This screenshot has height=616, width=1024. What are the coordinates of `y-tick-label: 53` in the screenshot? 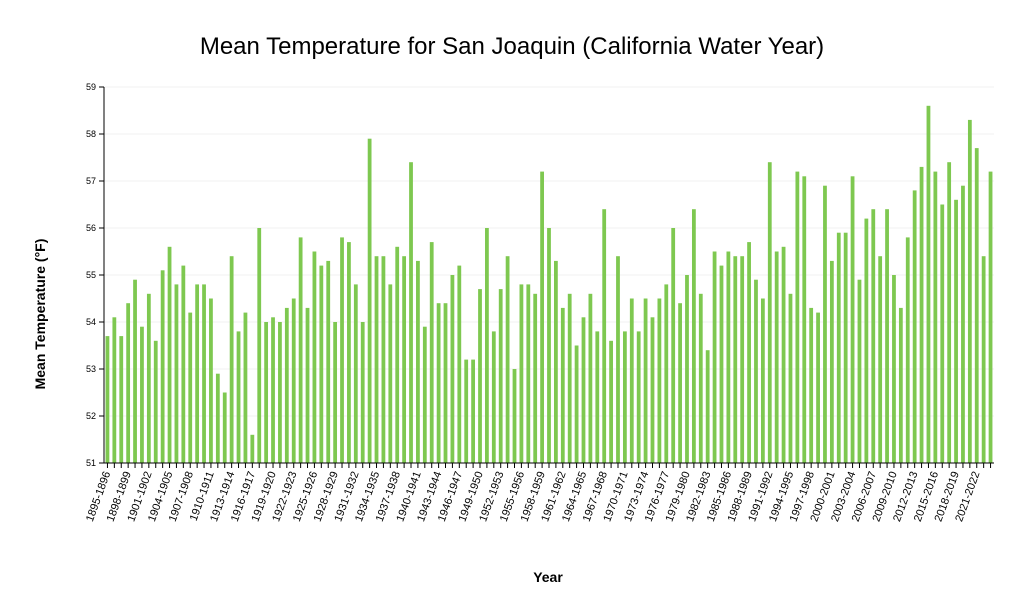 It's located at (91, 369).